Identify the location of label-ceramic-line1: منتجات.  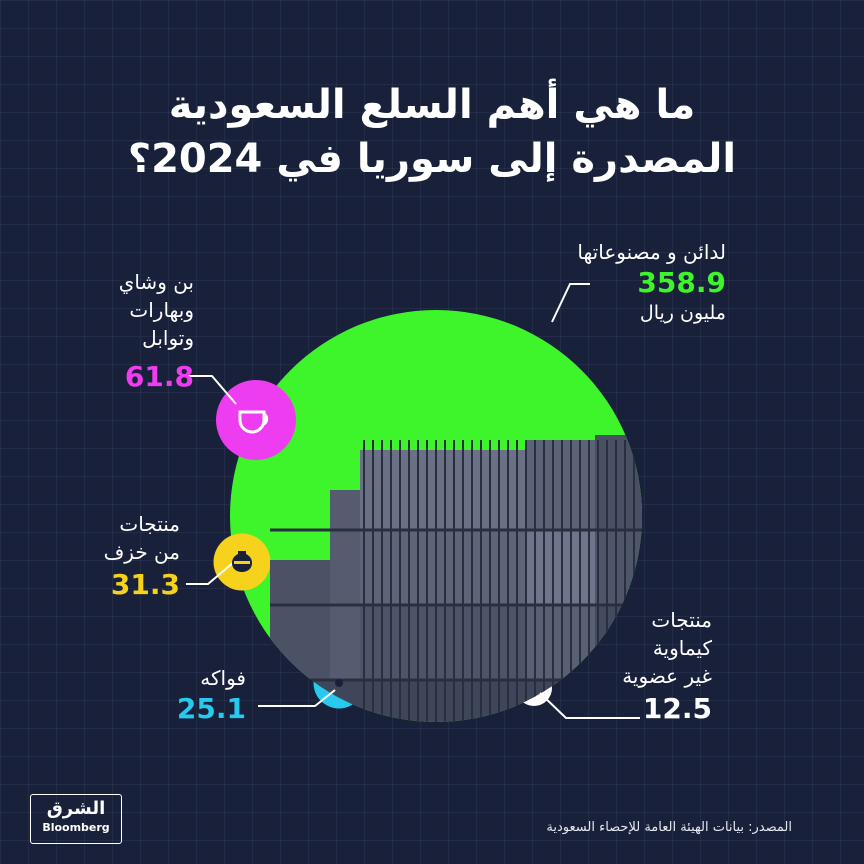
(149, 524).